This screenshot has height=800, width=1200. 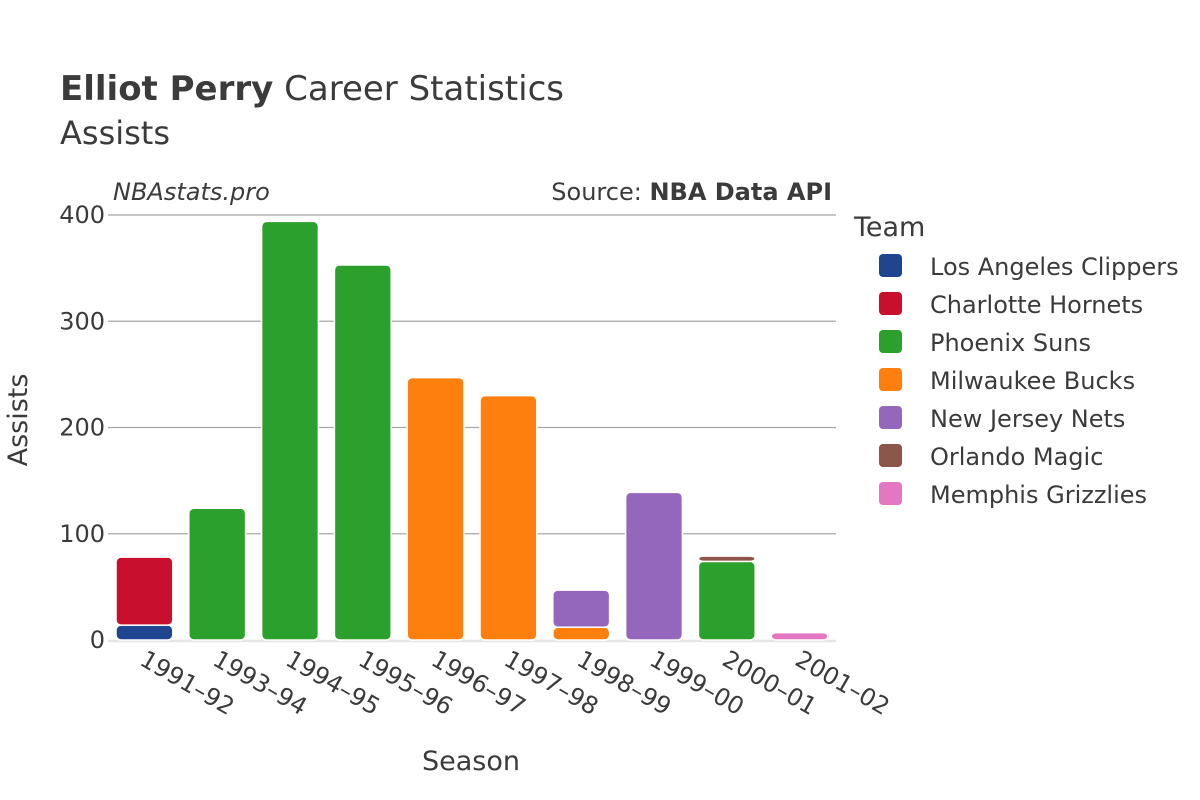 I want to click on source-name: NBA Data API, so click(x=740, y=192).